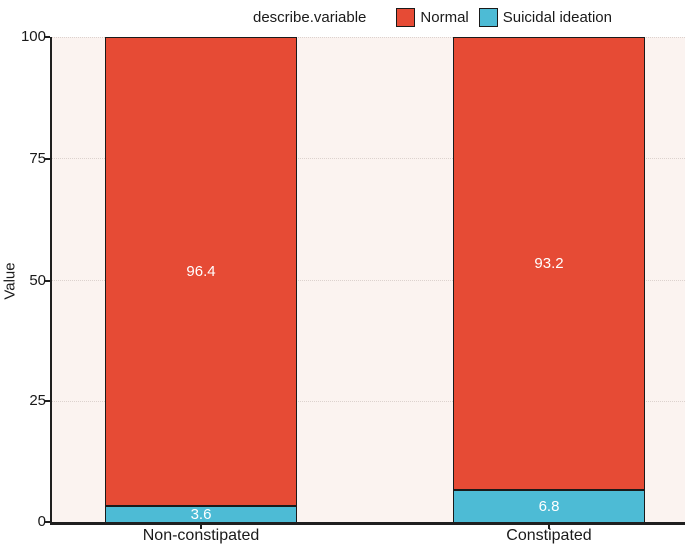  Describe the element at coordinates (10, 281) in the screenshot. I see `y-axis-title: Value` at that location.